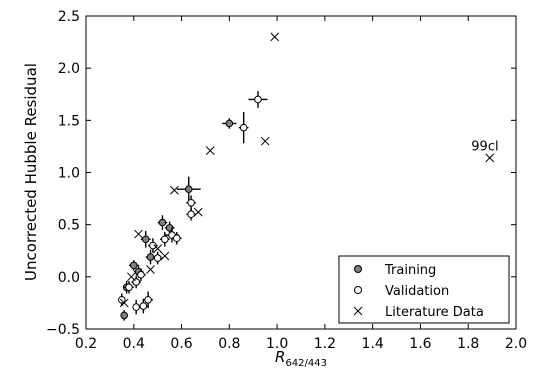  What do you see at coordinates (86, 344) in the screenshot?
I see `x-tick-label: 0.2` at bounding box center [86, 344].